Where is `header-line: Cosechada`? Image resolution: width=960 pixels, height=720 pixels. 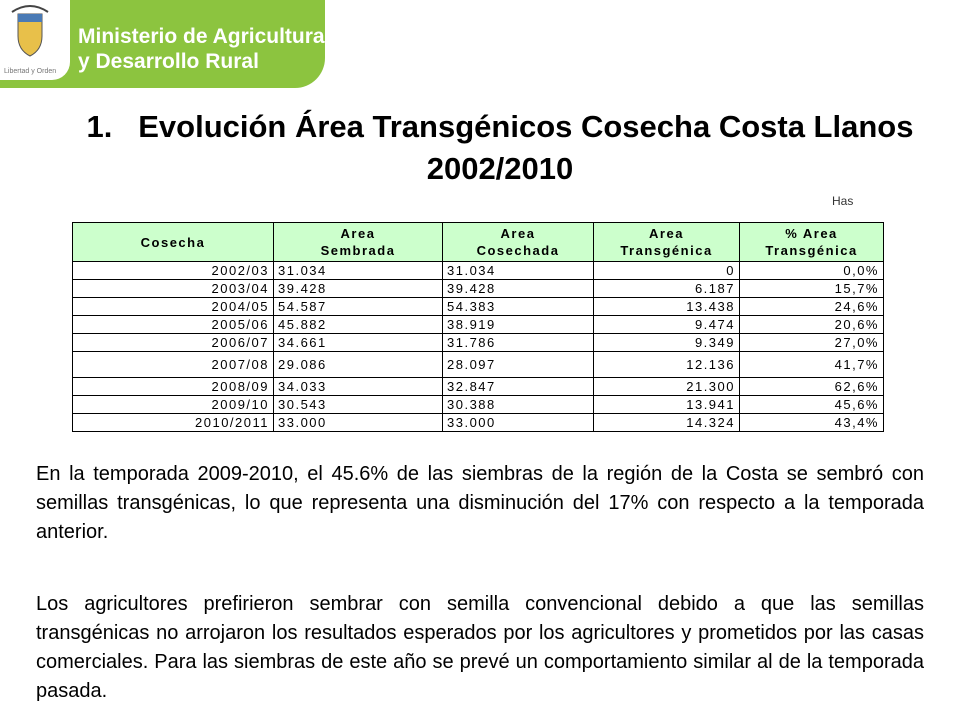
header-line: Cosechada is located at coordinates (518, 250).